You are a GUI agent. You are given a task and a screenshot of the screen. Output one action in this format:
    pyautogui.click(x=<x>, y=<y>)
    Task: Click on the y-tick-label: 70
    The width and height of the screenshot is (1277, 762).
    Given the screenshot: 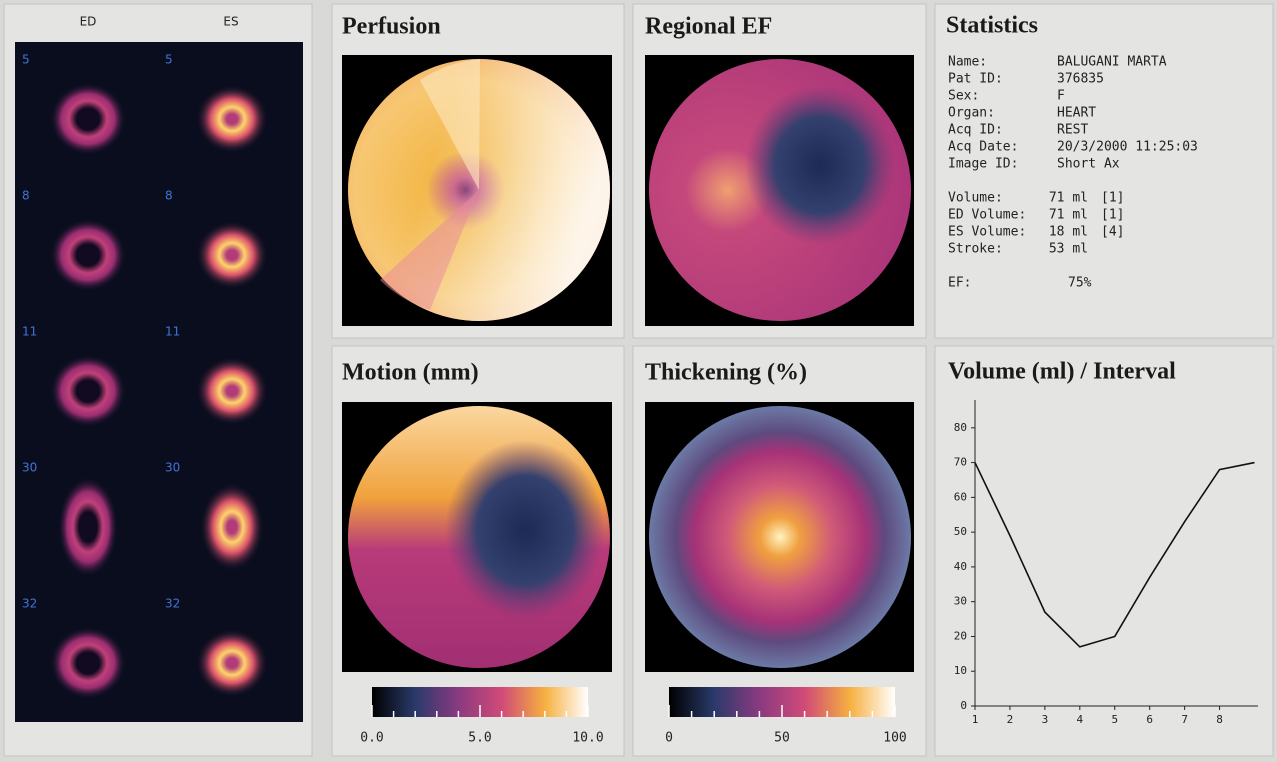 What is the action you would take?
    pyautogui.click(x=960, y=462)
    